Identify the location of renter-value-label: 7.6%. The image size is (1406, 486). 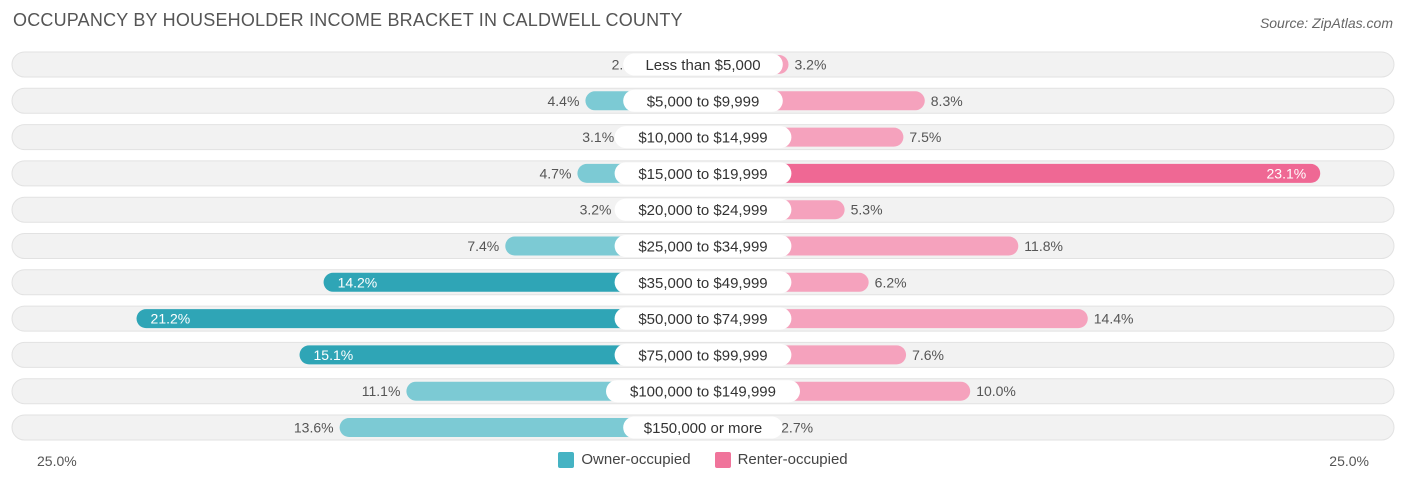
(928, 355).